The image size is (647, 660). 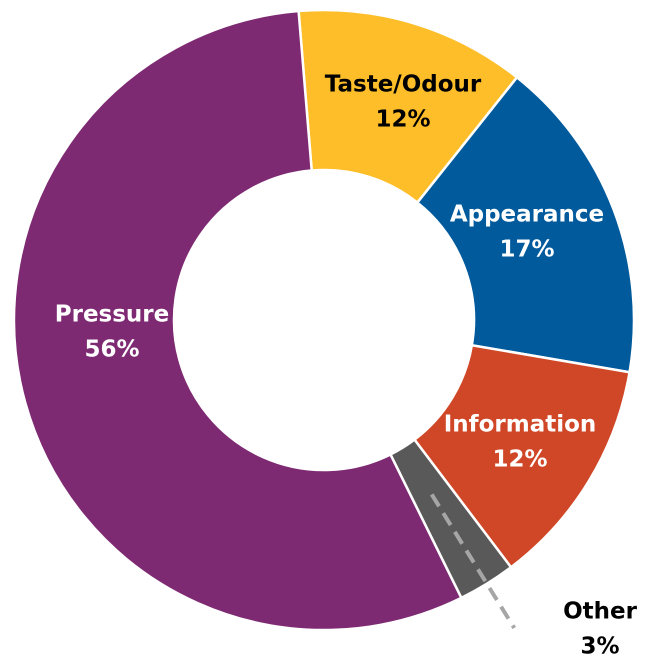 What do you see at coordinates (599, 647) in the screenshot?
I see `slice-value-label: 3%` at bounding box center [599, 647].